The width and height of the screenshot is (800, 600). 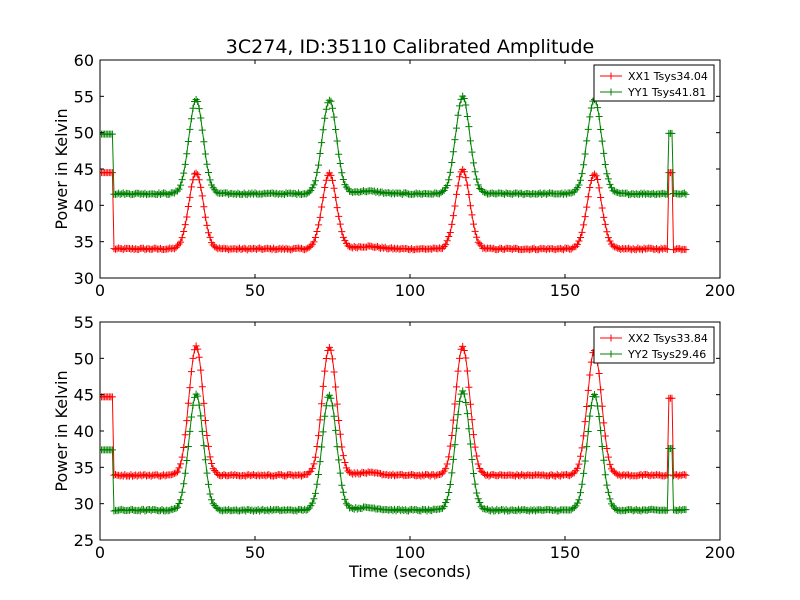 I want to click on x-tick-label: 100, so click(x=410, y=290).